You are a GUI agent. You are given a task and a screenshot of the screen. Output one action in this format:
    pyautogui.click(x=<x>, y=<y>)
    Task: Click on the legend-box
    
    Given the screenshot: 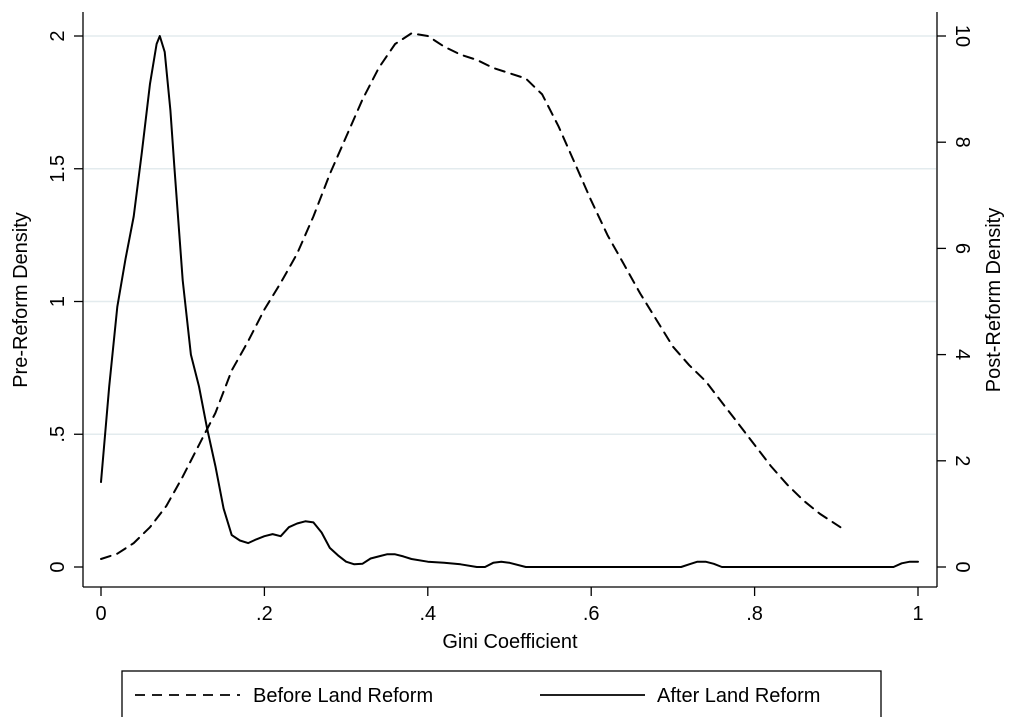 What is the action you would take?
    pyautogui.click(x=501, y=693)
    